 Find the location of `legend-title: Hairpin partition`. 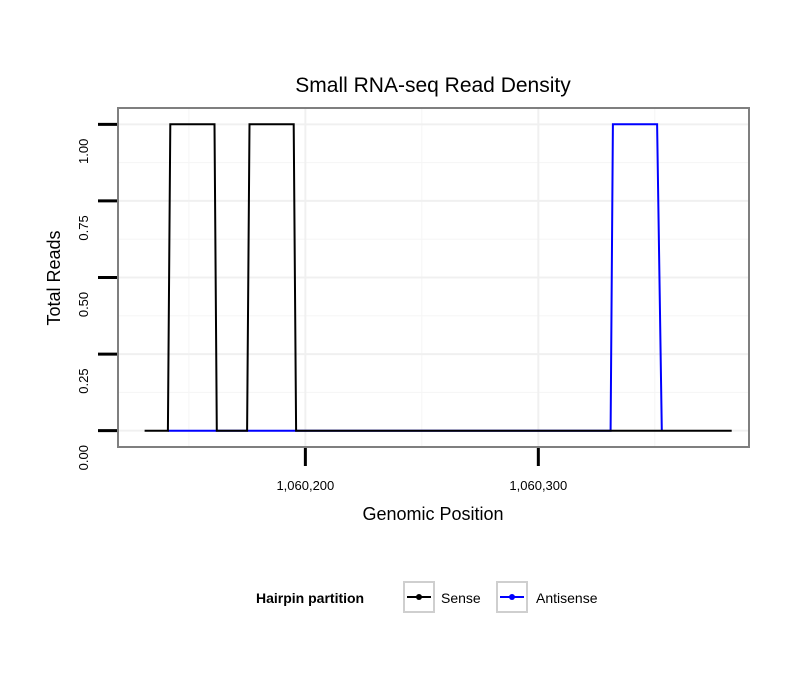

legend-title: Hairpin partition is located at coordinates (310, 598).